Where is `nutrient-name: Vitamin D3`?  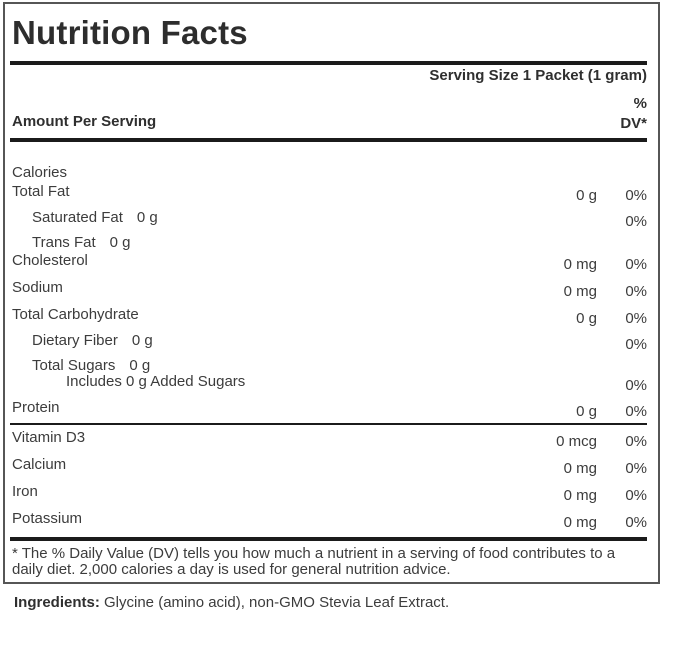 nutrient-name: Vitamin D3 is located at coordinates (49, 437).